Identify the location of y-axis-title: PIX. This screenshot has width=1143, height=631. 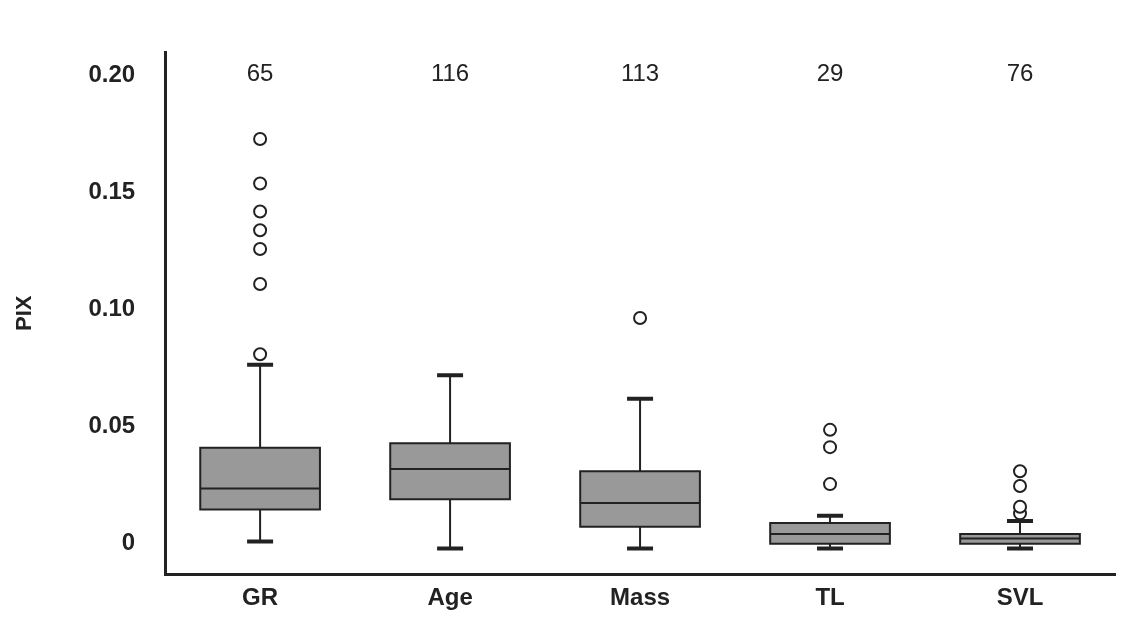
(24, 313).